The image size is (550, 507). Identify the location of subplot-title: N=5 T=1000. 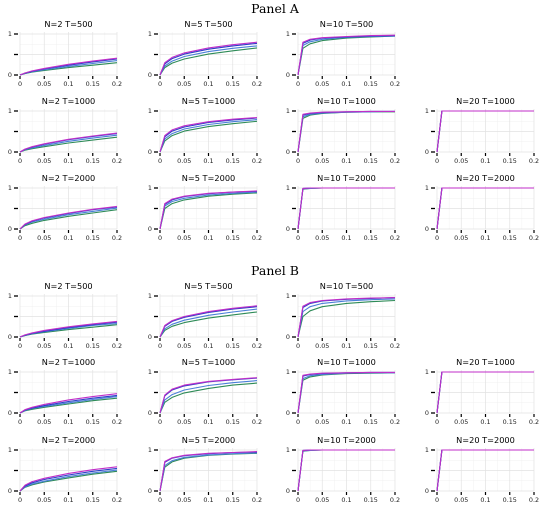
(209, 101).